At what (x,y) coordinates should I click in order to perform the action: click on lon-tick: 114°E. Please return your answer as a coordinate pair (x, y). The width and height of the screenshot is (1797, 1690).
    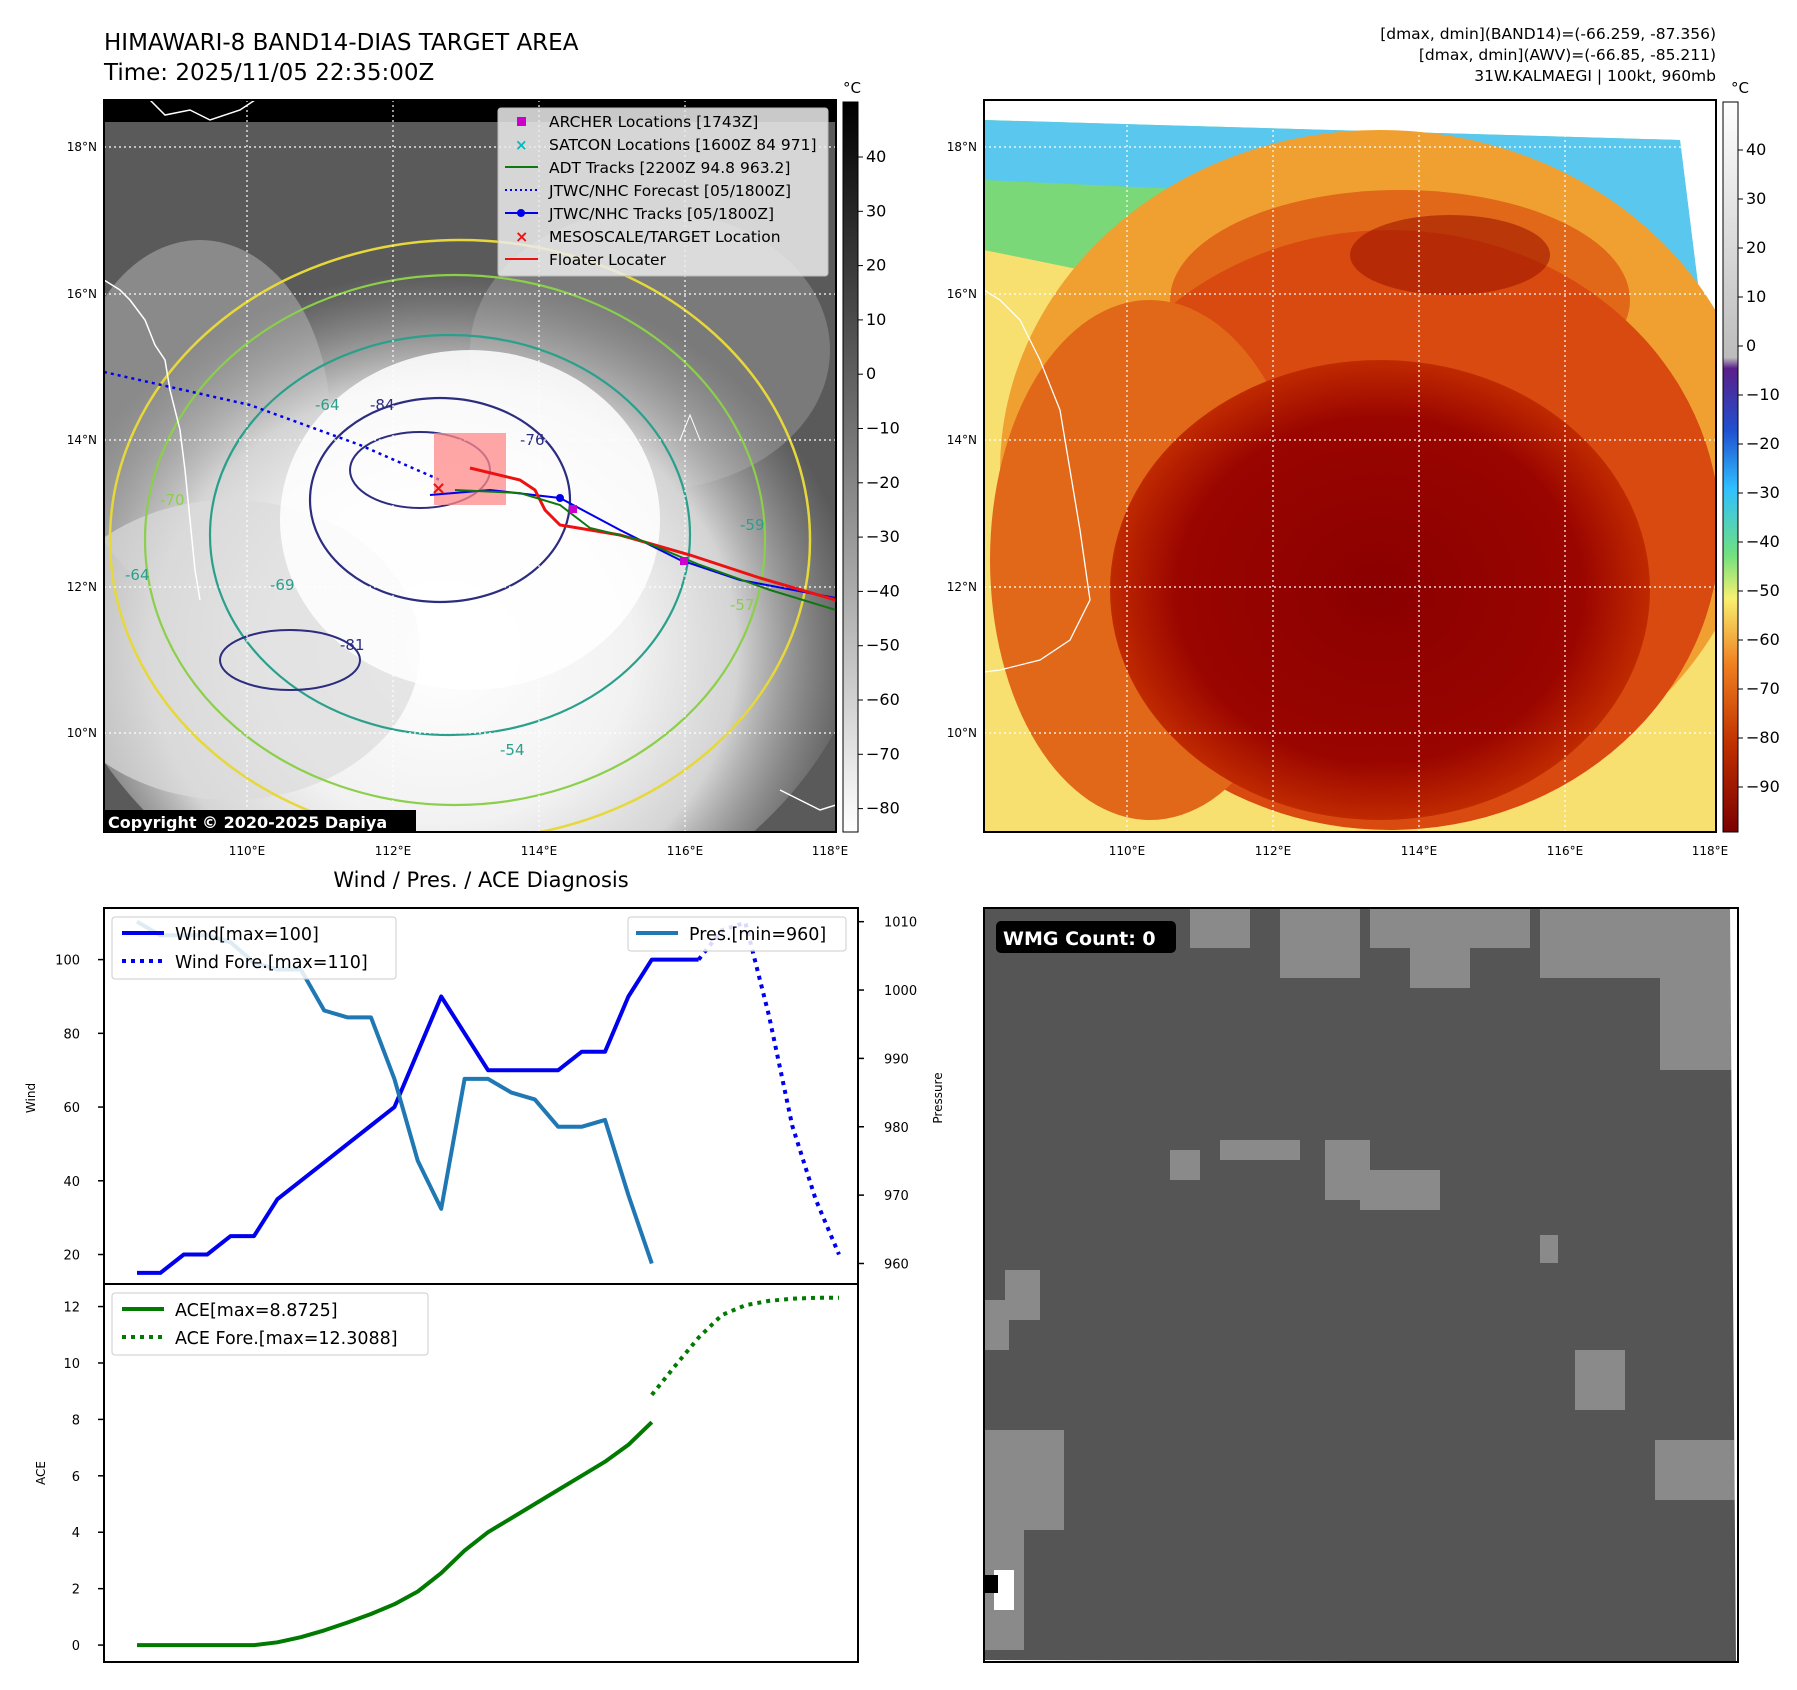
    Looking at the image, I should click on (1419, 851).